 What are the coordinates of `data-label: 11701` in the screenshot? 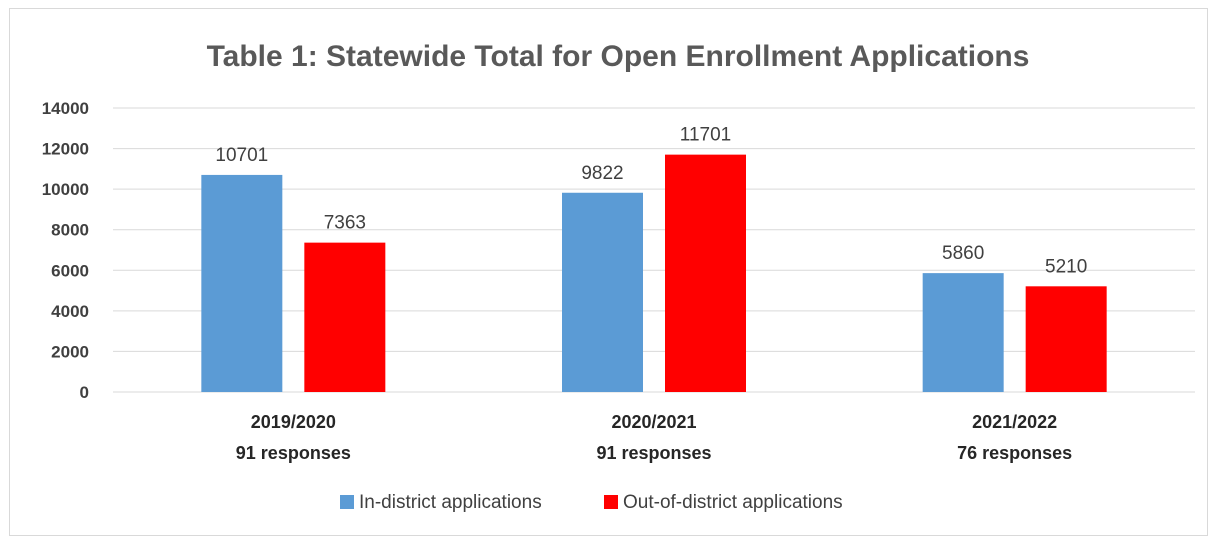 It's located at (705, 135).